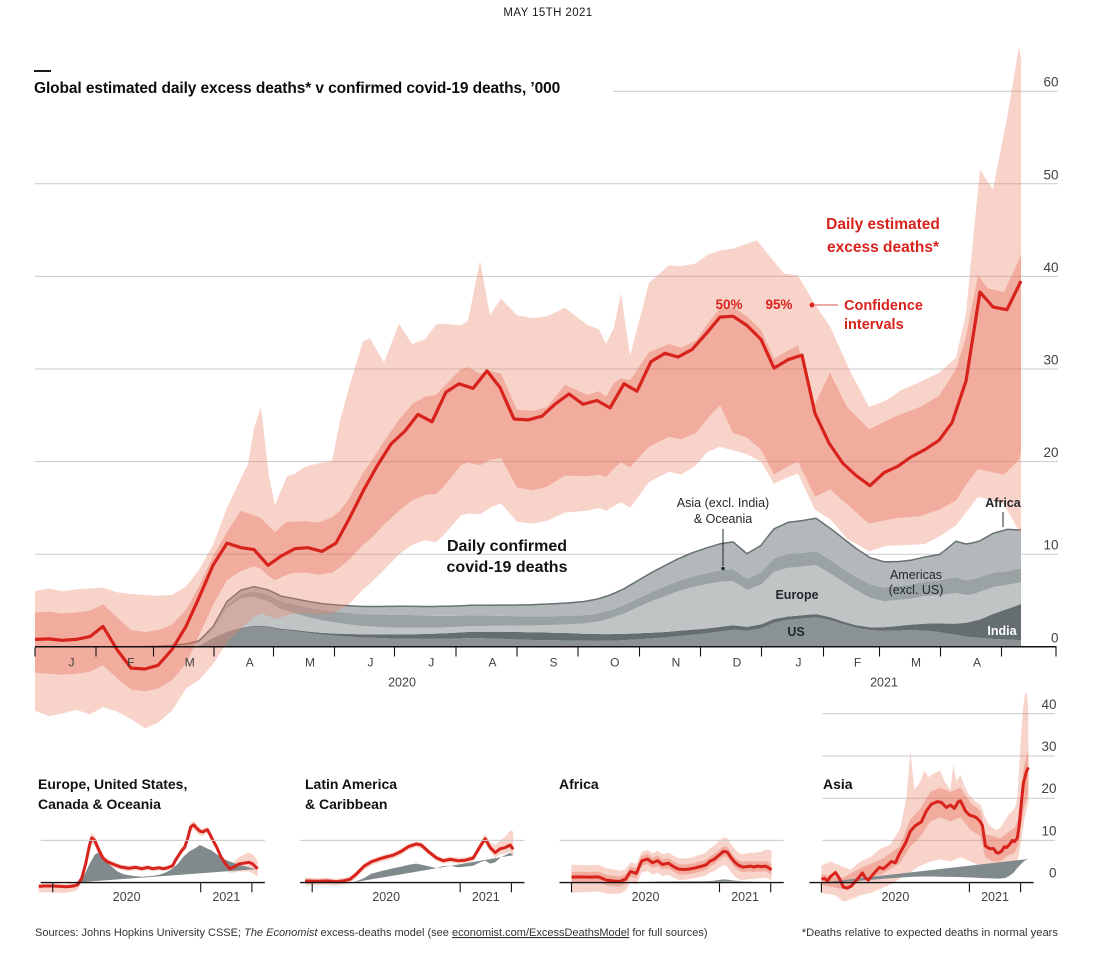 This screenshot has height=965, width=1093. Describe the element at coordinates (99, 804) in the screenshot. I see `svg-text: Canada & Oceania` at that location.